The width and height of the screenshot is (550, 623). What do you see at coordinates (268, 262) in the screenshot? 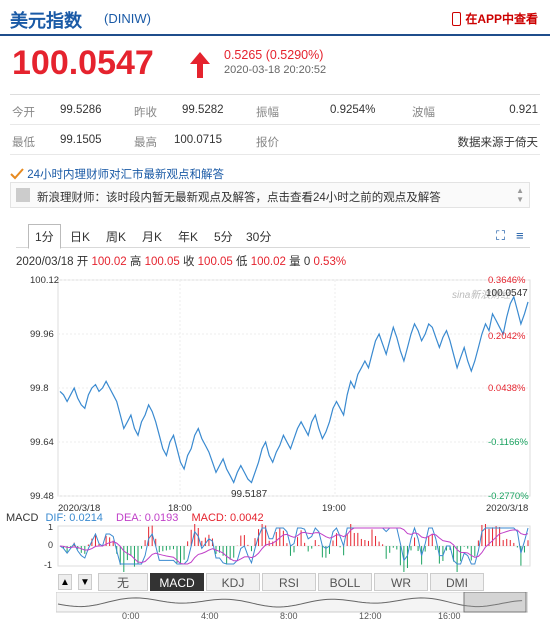
I see `ohlc-low: 100.02` at bounding box center [268, 262].